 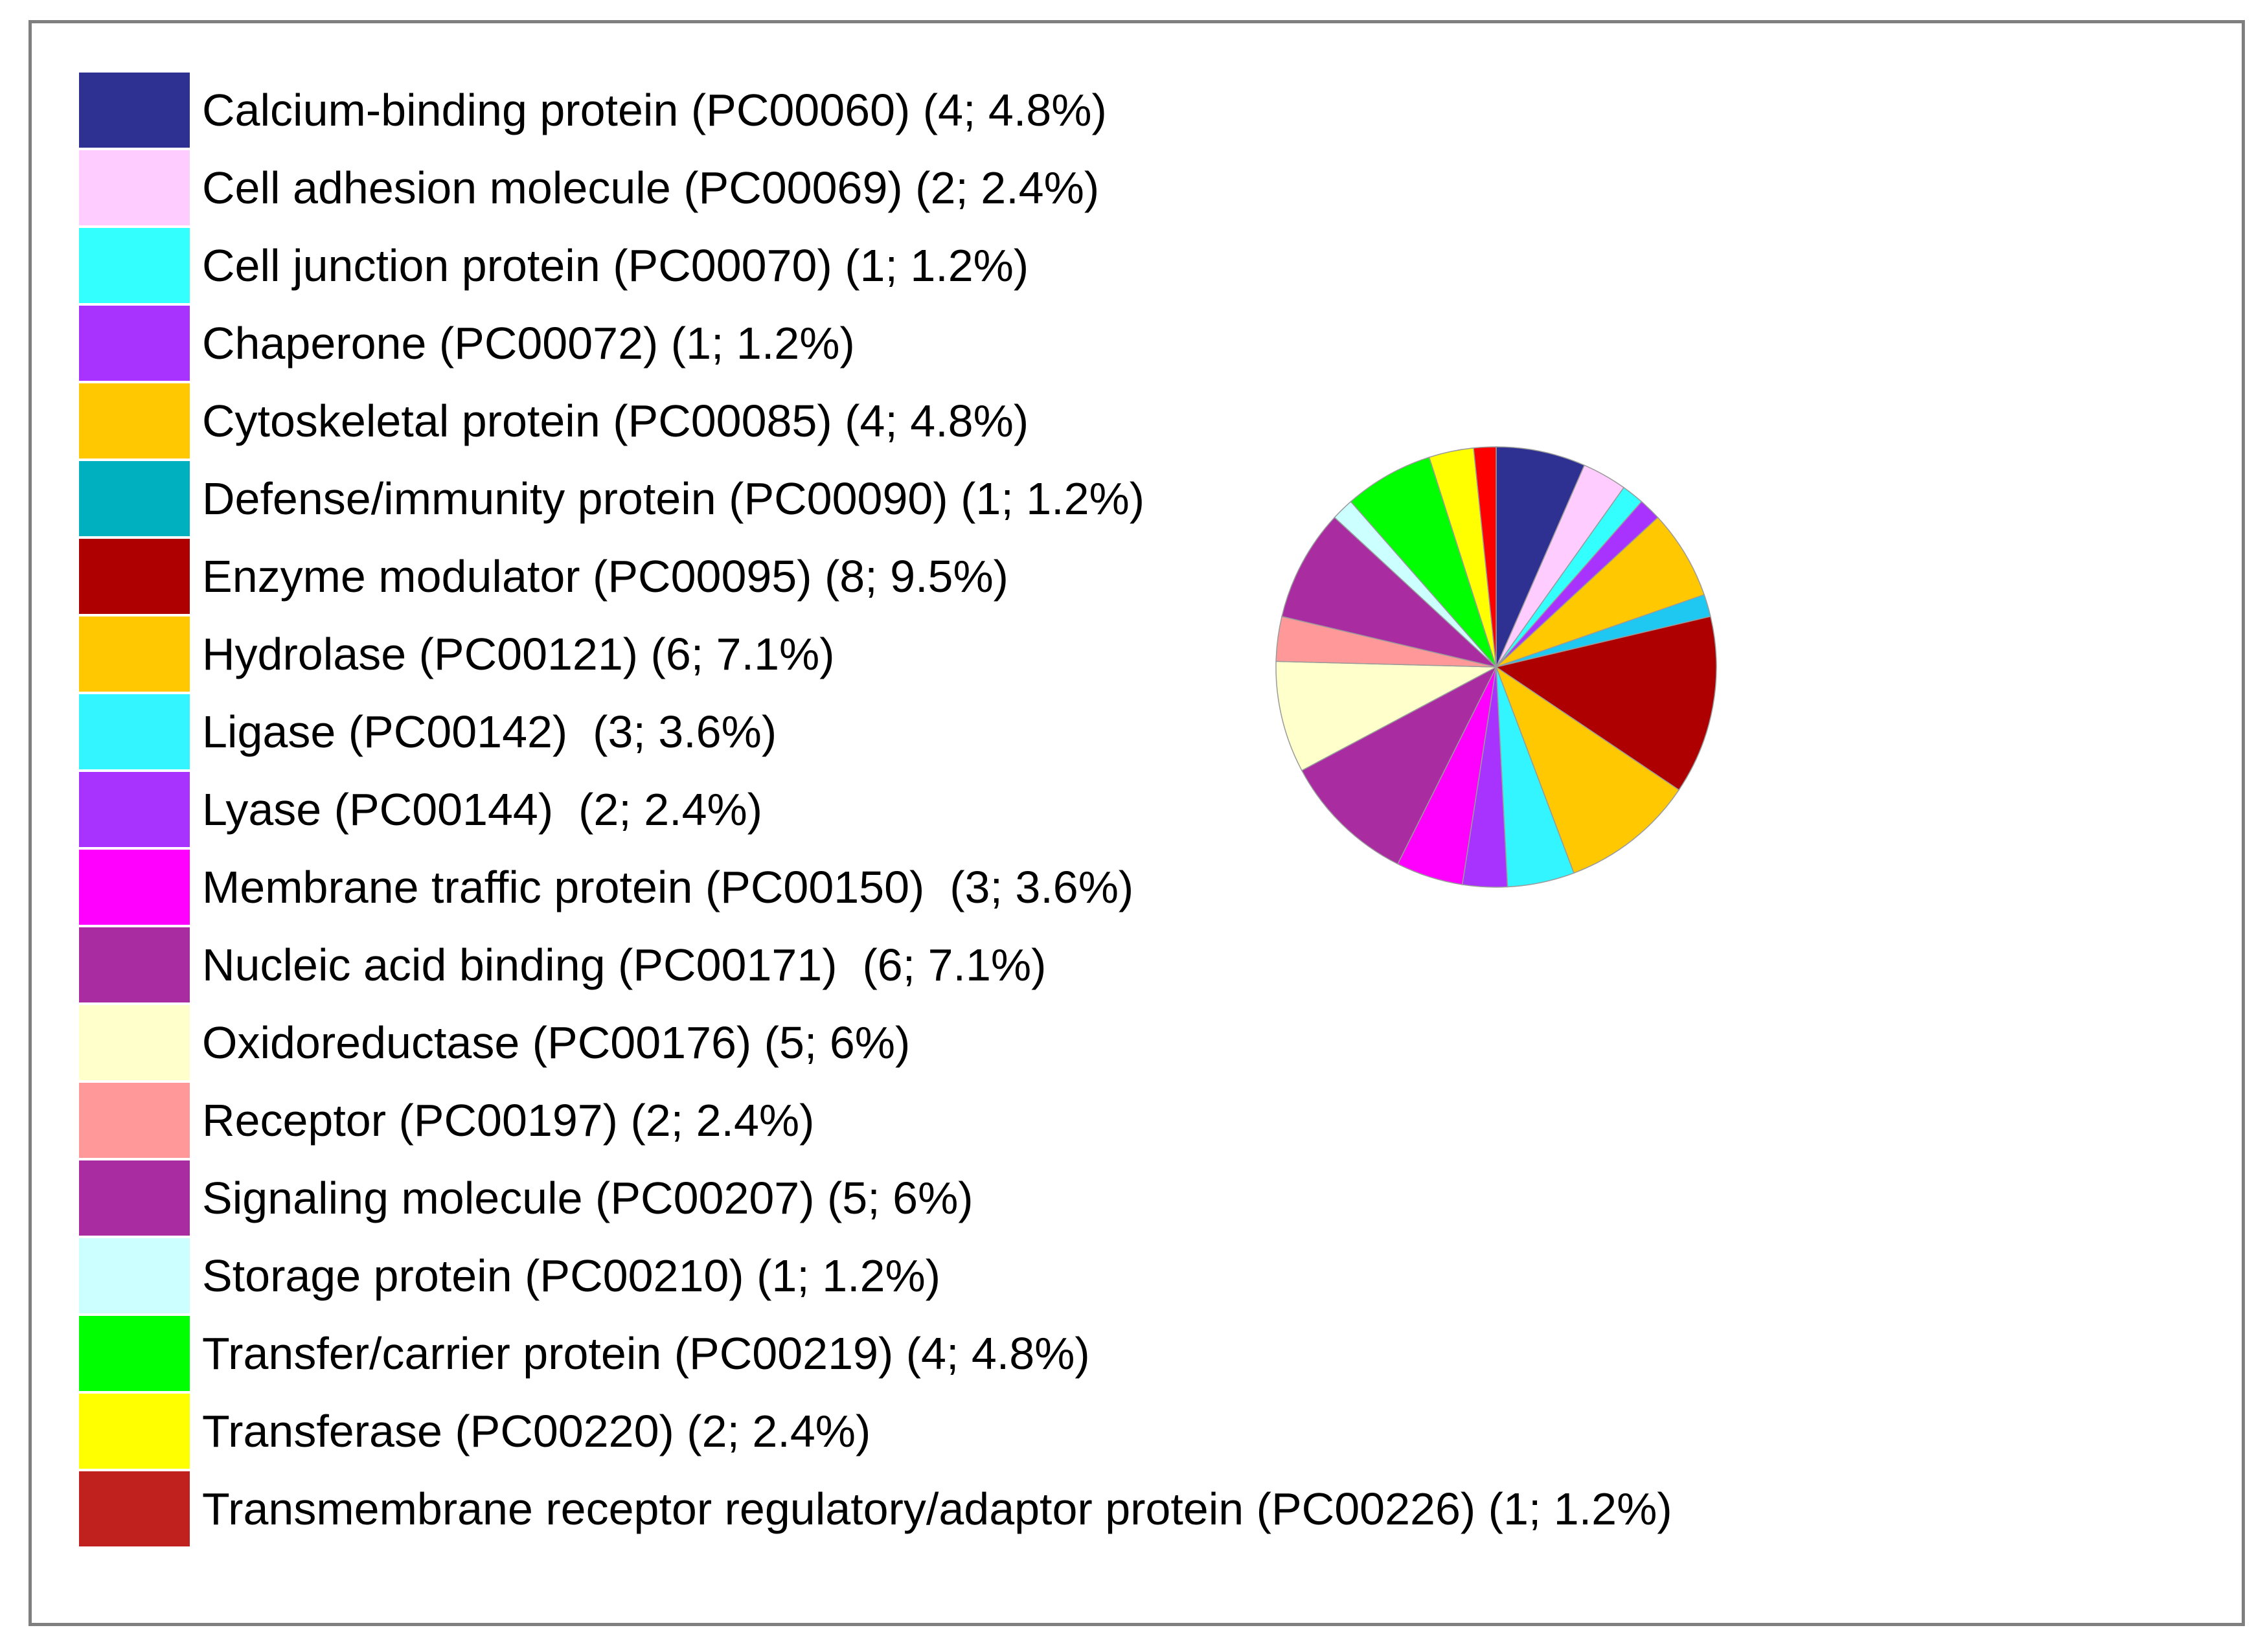 I want to click on legend-label: Lyase (PC00144) (2; 2.4%), so click(x=482, y=810).